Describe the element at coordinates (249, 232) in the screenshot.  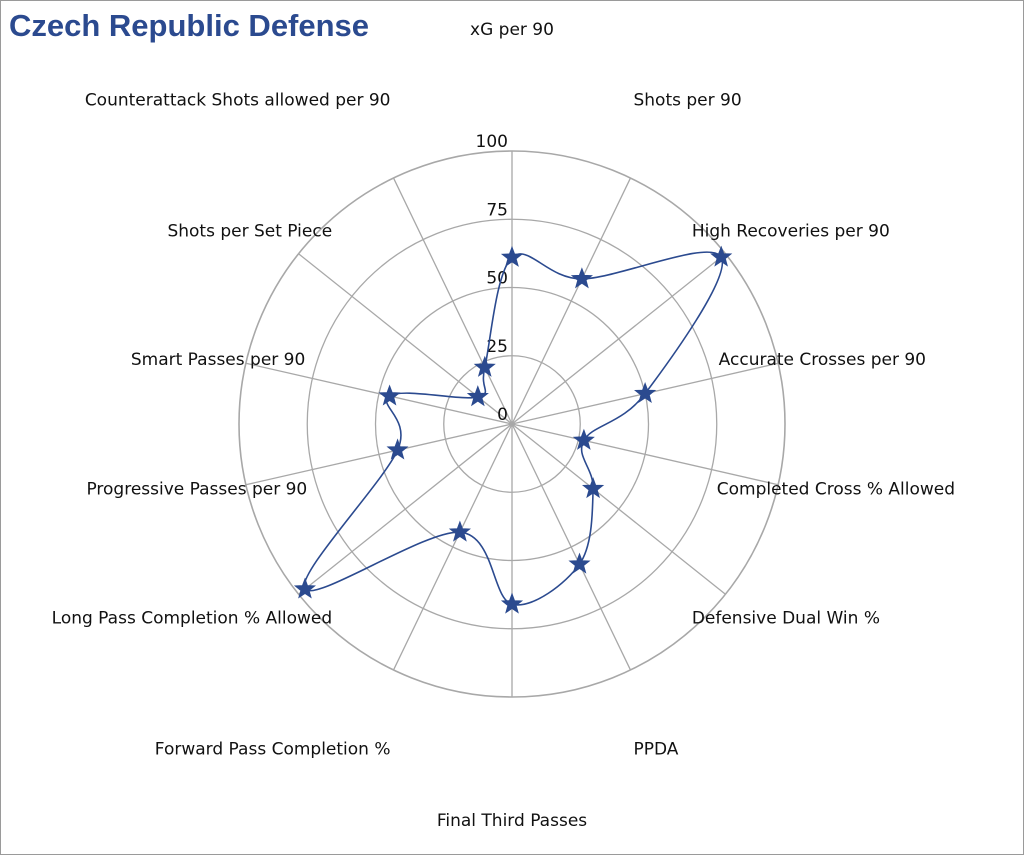
I see `axis-label: Shots per Set Piece` at that location.